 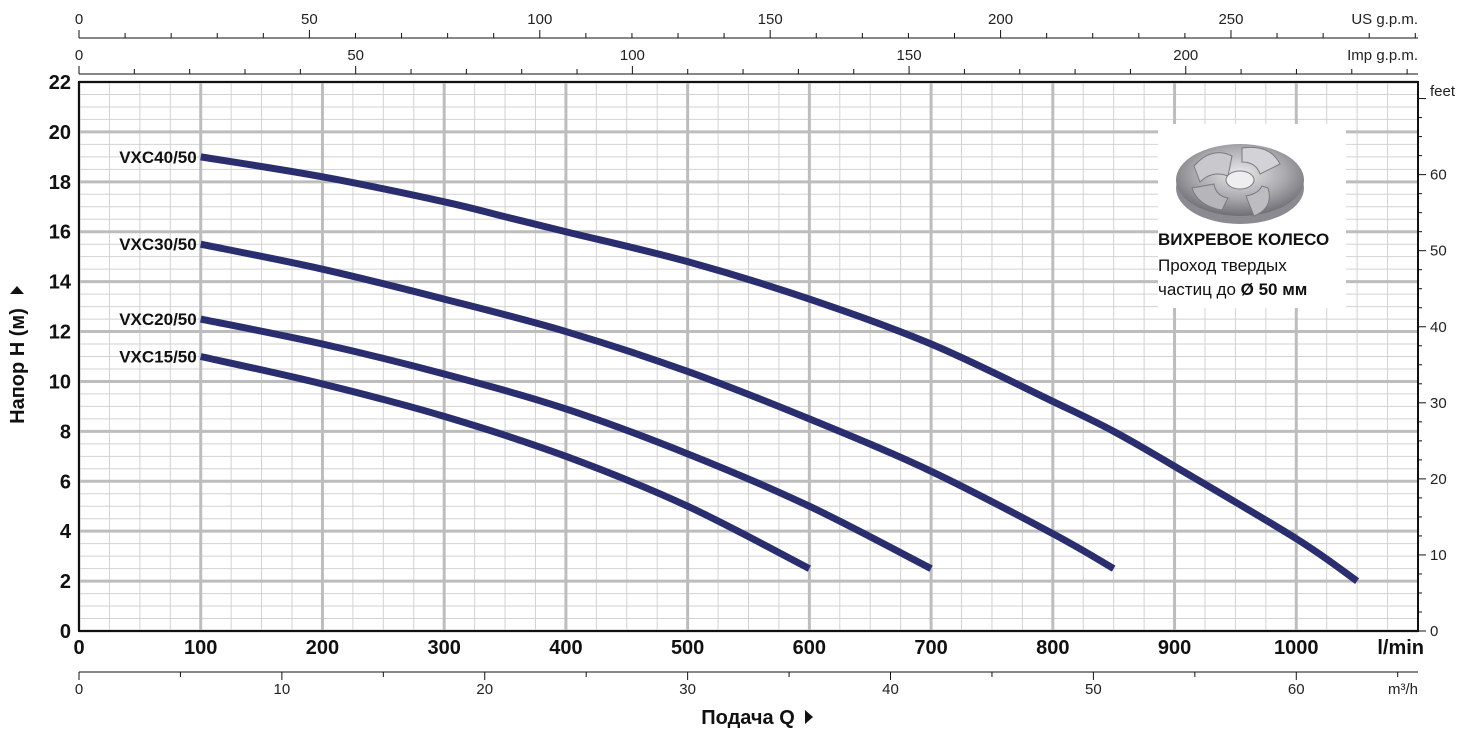 What do you see at coordinates (17, 290) in the screenshot?
I see `y-title-arrow-icon` at bounding box center [17, 290].